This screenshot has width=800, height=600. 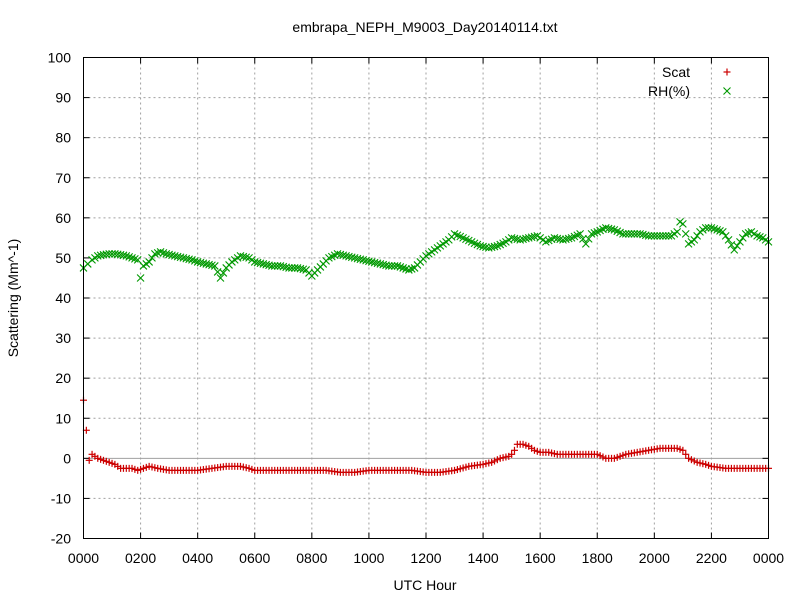 I want to click on y-tick-label: 80, so click(x=63, y=138).